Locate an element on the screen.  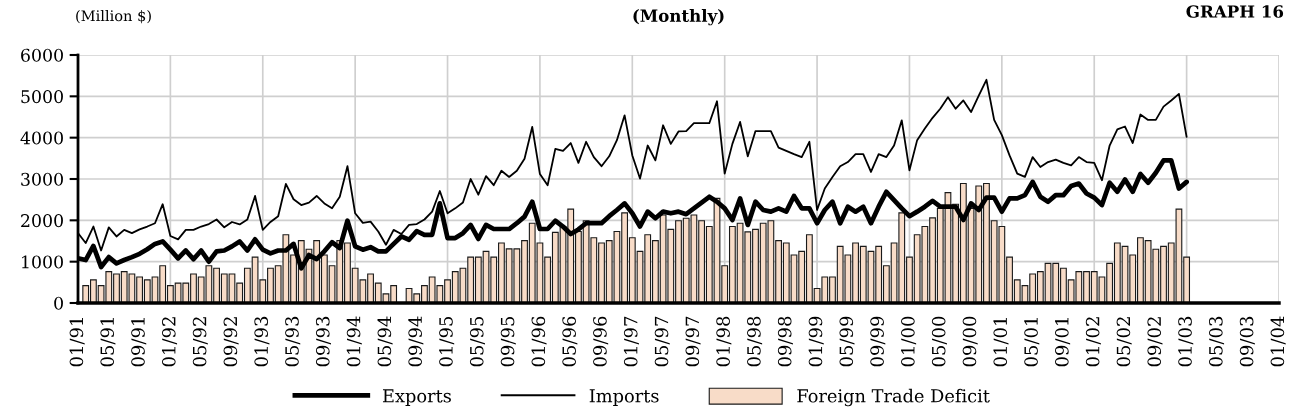
x-tick-label: 01/93 is located at coordinates (262, 341).